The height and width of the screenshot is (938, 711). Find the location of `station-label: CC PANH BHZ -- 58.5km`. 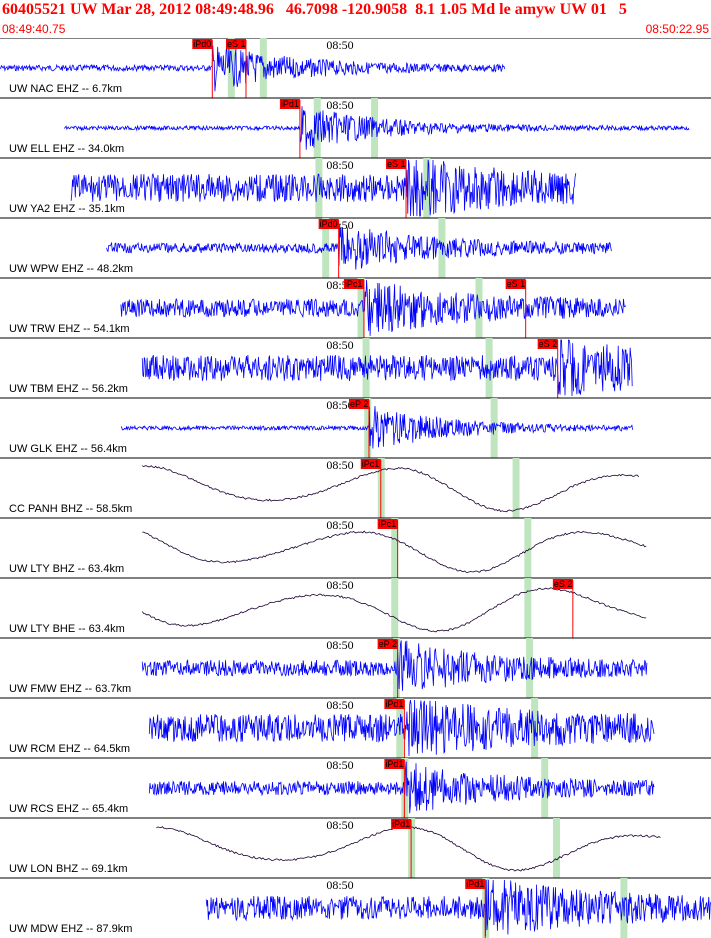

station-label: CC PANH BHZ -- 58.5km is located at coordinates (70, 509).